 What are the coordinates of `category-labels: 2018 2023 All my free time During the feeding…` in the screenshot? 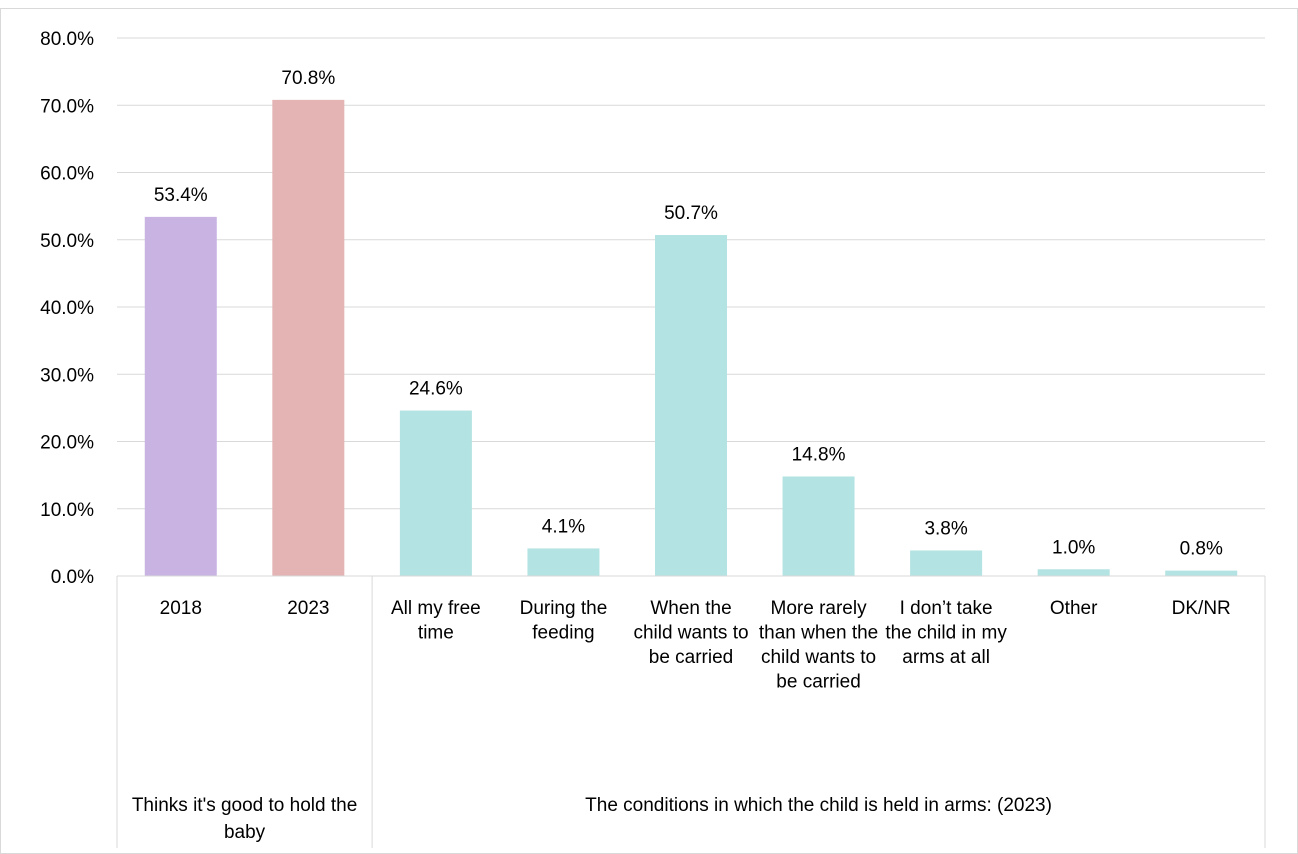 It's located at (695, 645).